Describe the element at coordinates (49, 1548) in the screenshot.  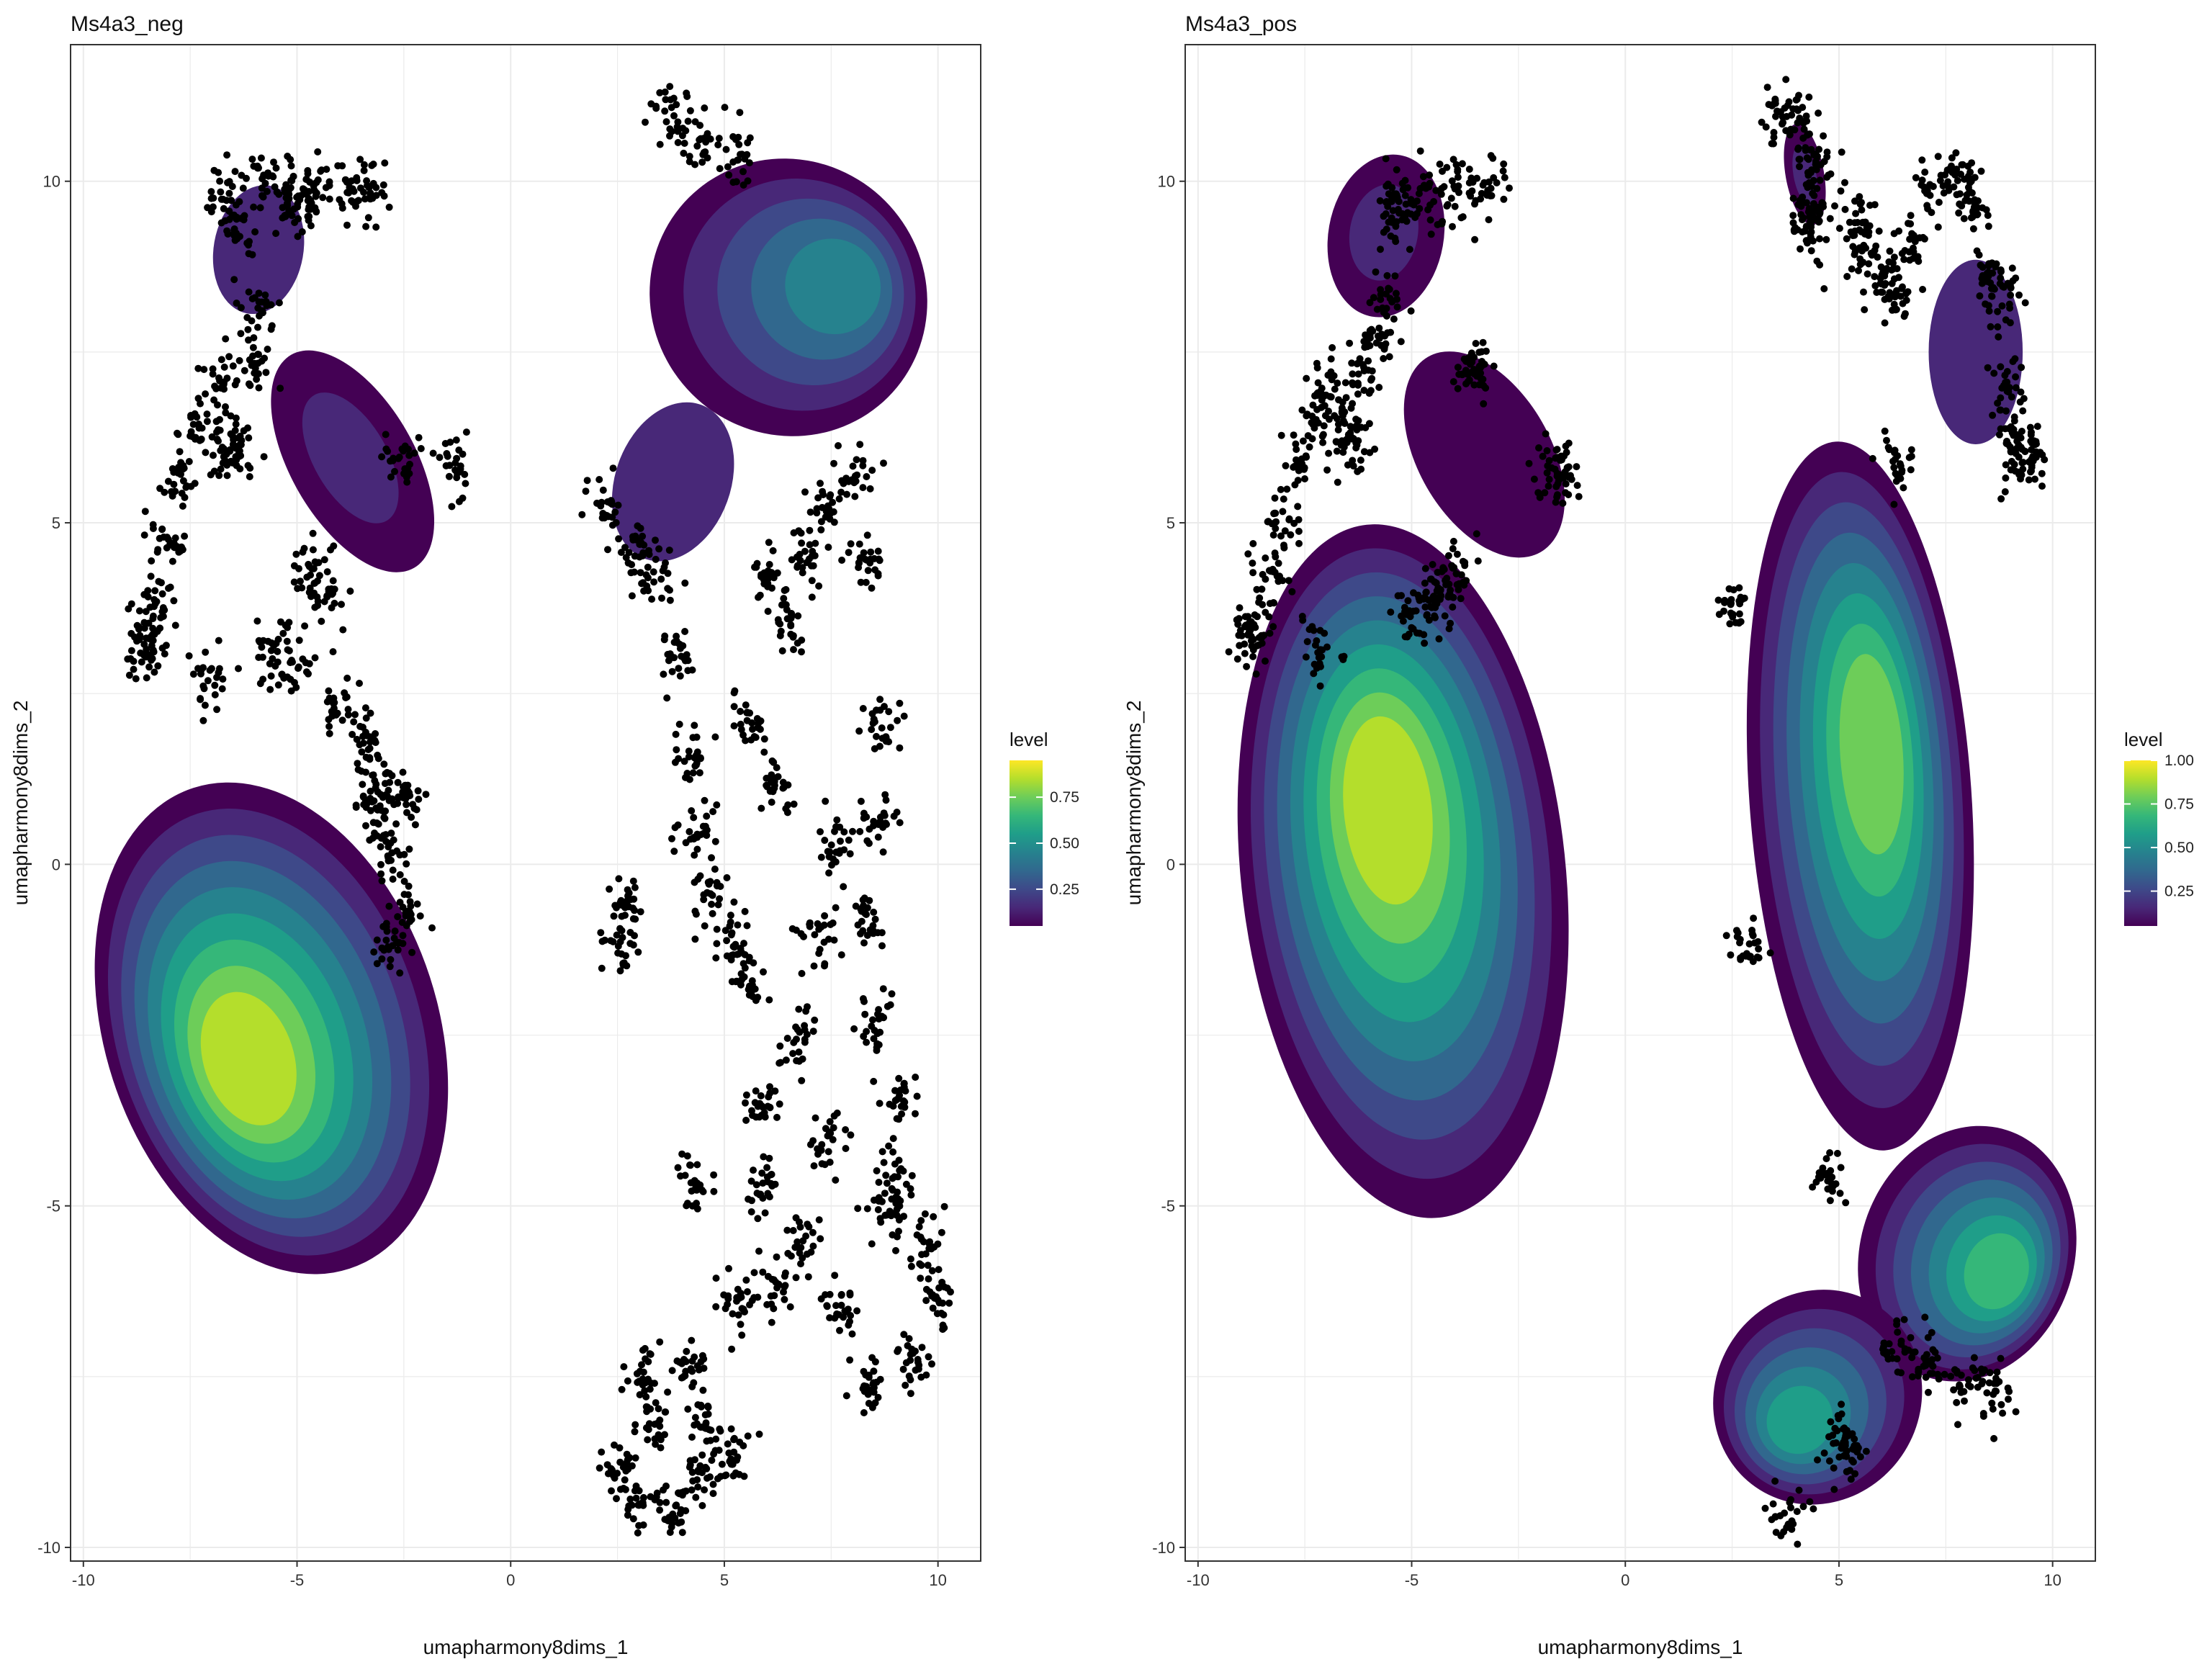
I see `y-tick-label: -10` at that location.